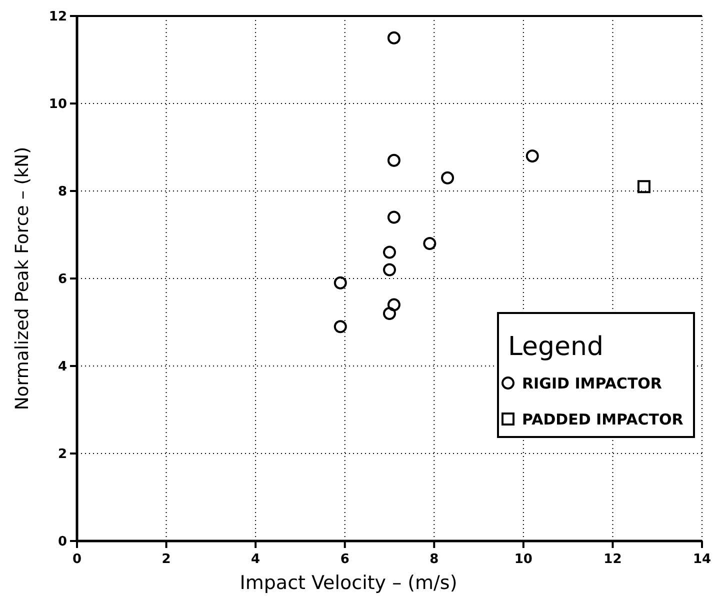 The width and height of the screenshot is (722, 601). I want to click on x-tick-label: 4, so click(255, 559).